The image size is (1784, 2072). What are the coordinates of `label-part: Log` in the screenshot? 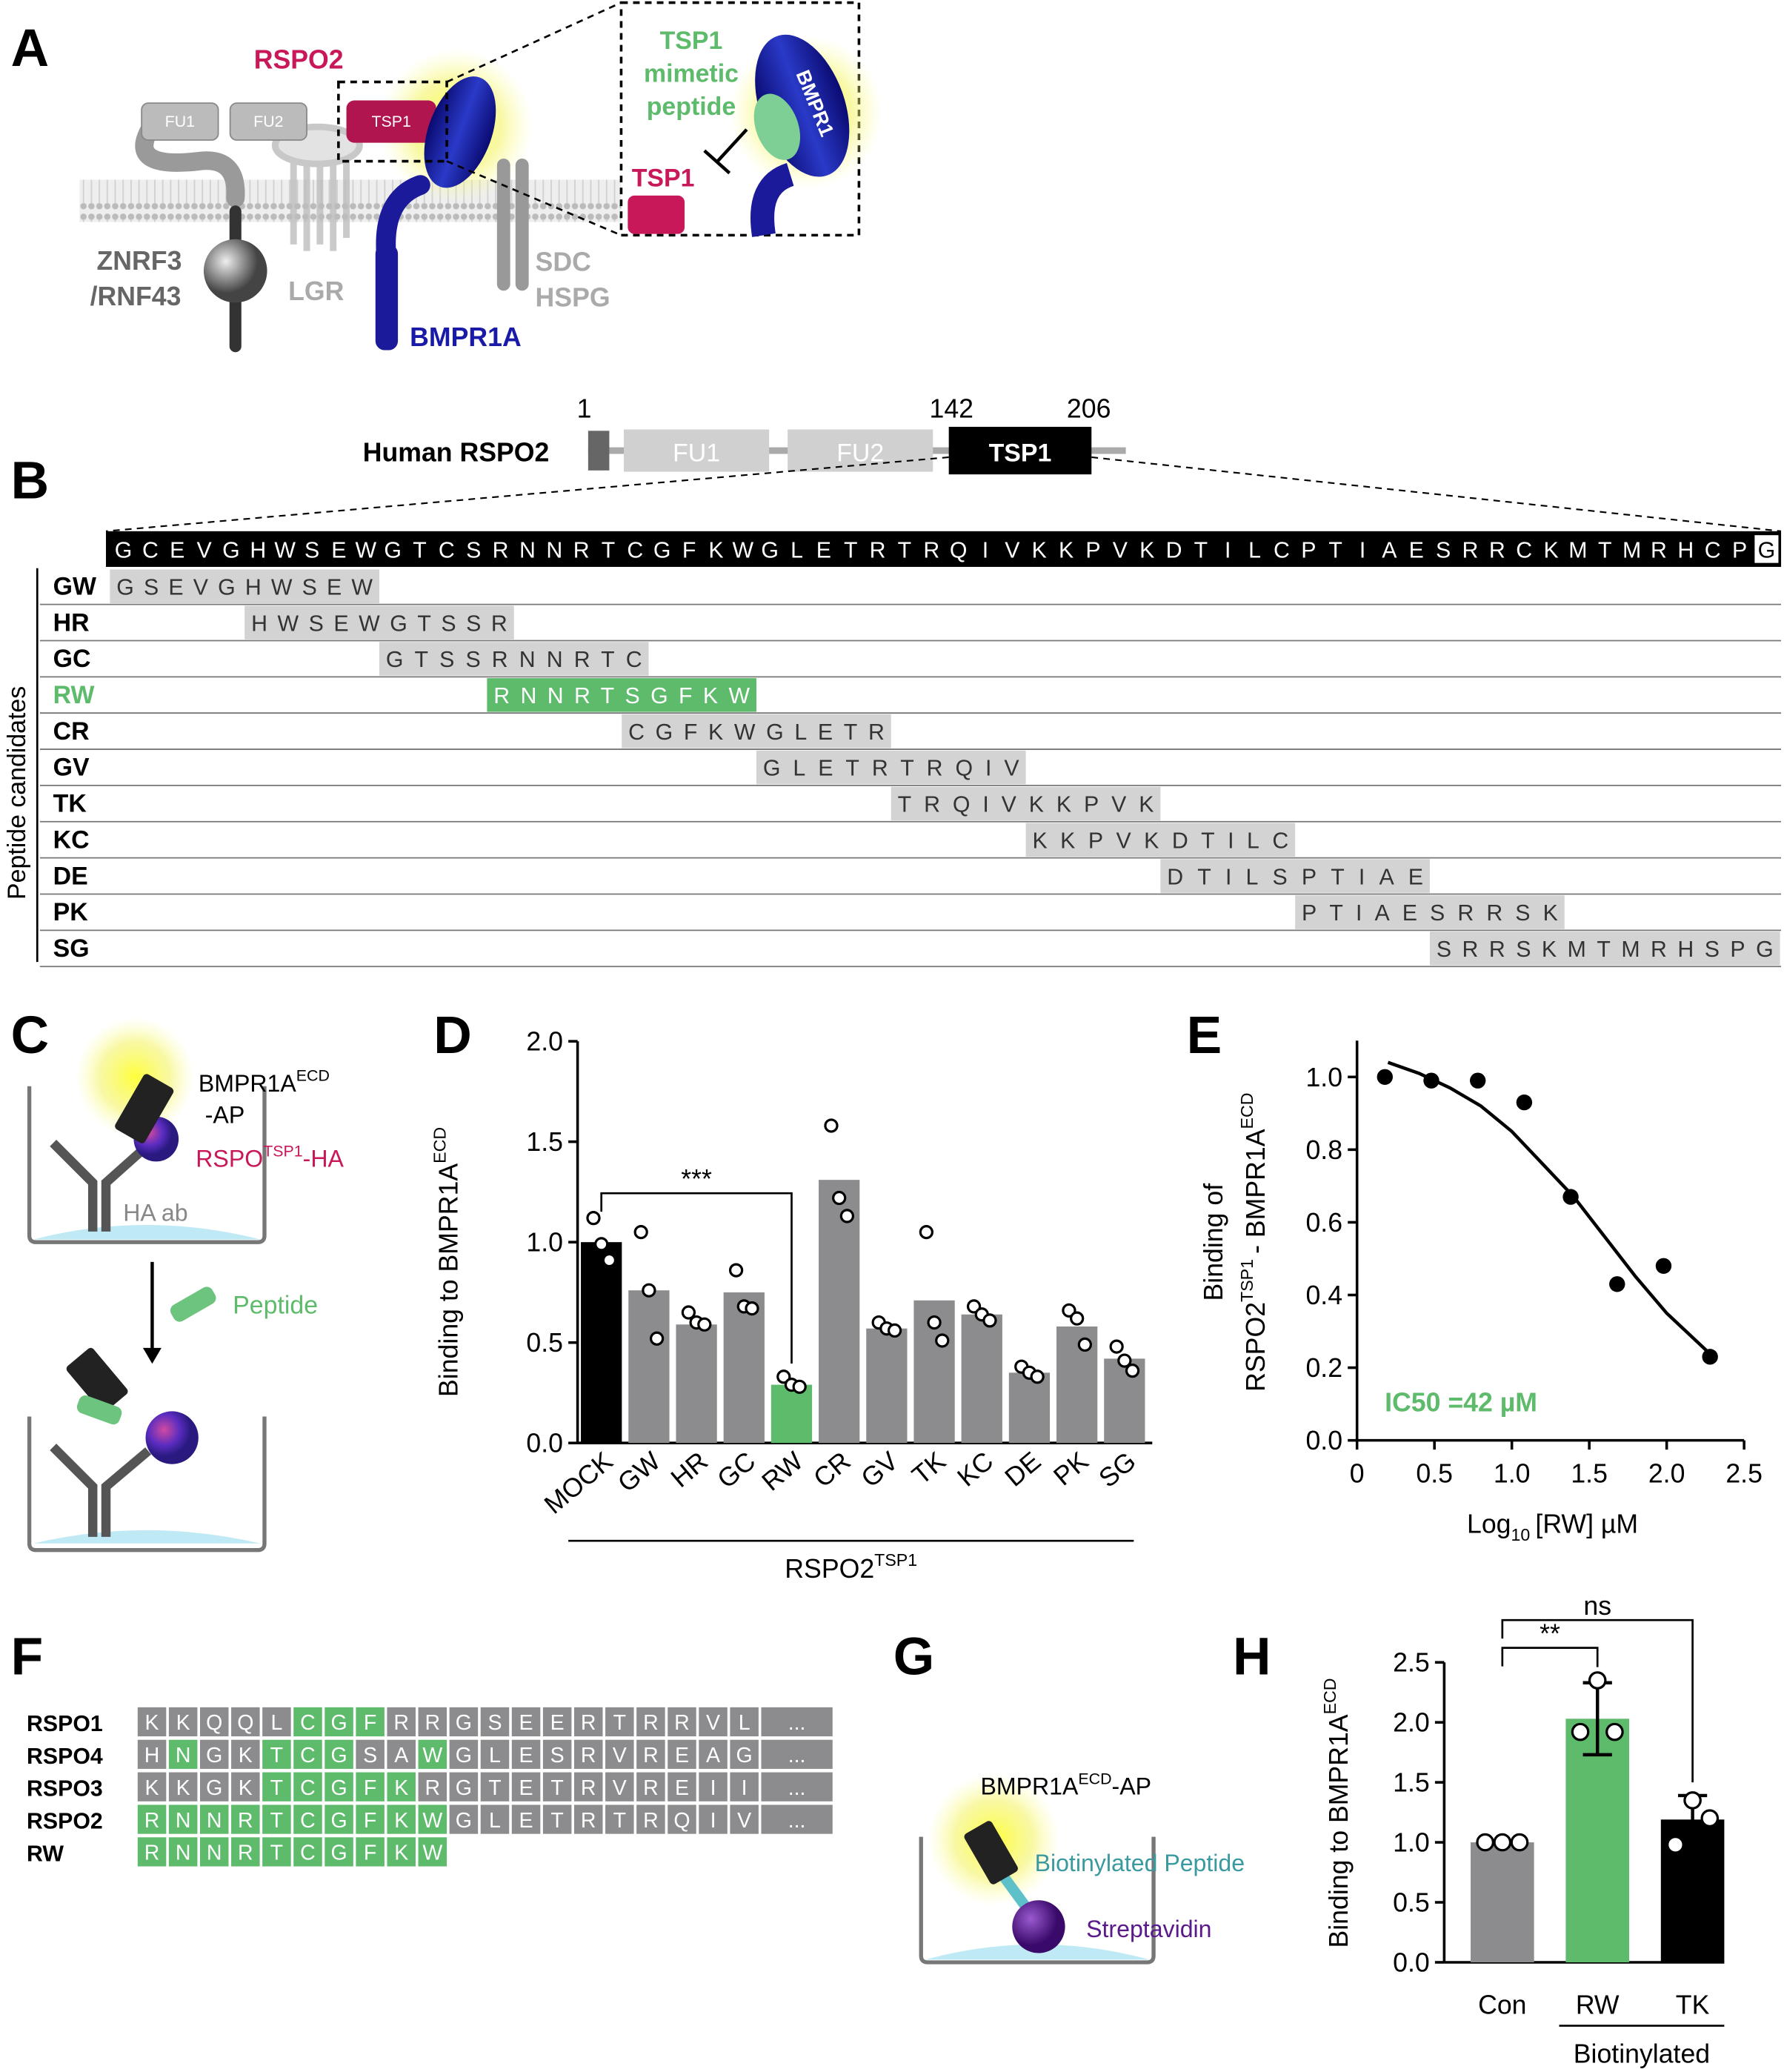 It's located at (1489, 1523).